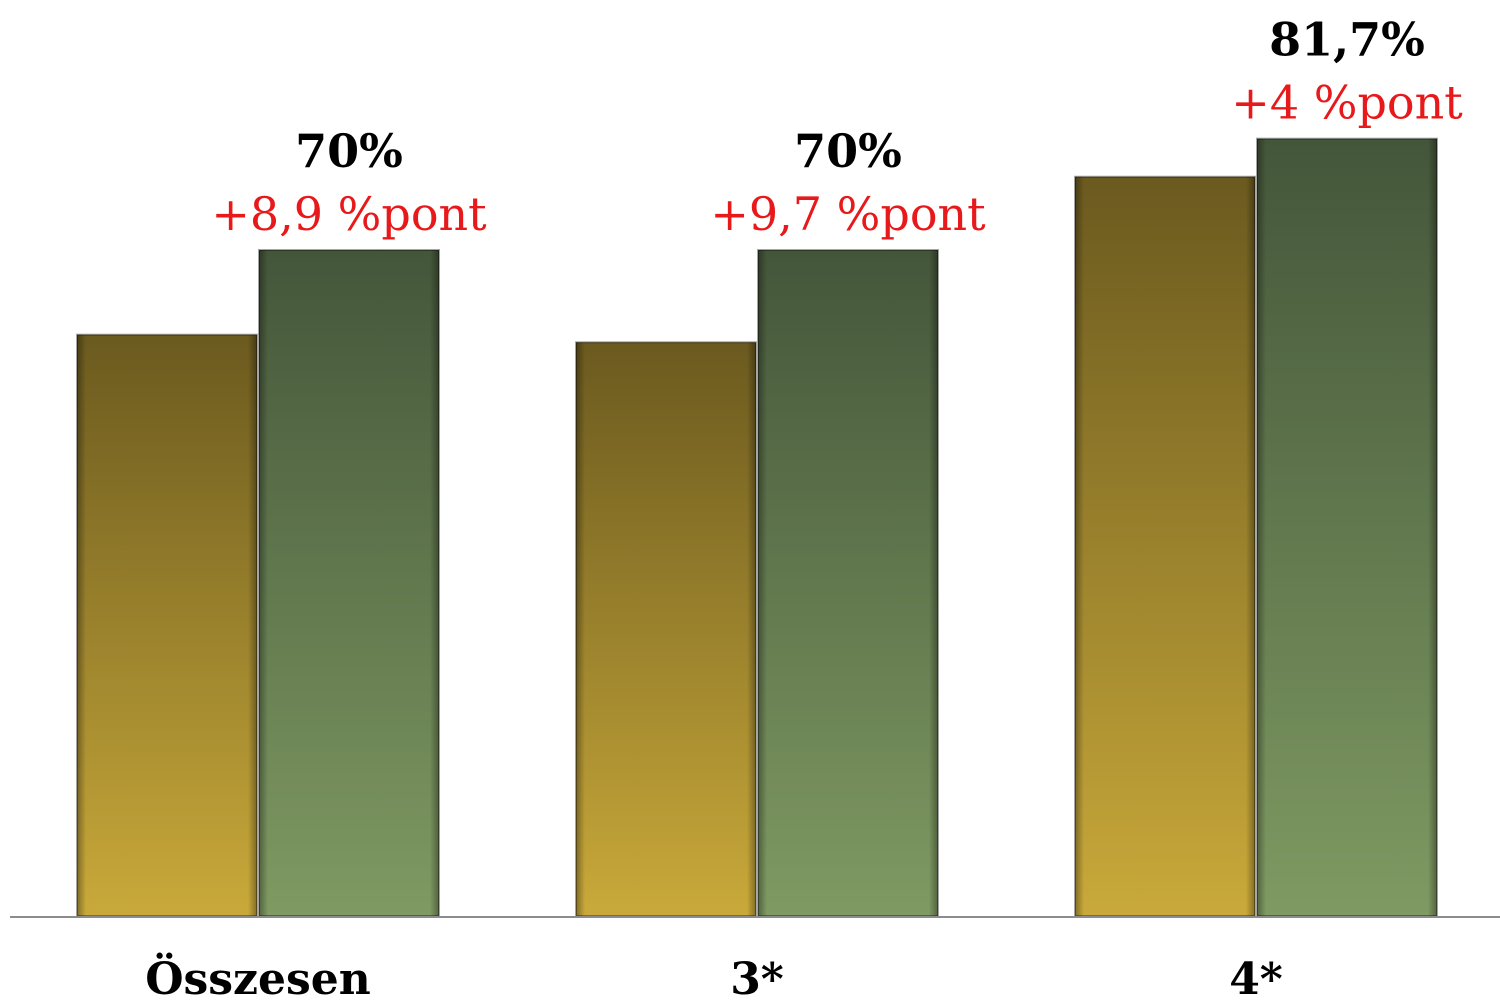 The height and width of the screenshot is (1001, 1500). Describe the element at coordinates (848, 151) in the screenshot. I see `data-label-2: 70%` at that location.